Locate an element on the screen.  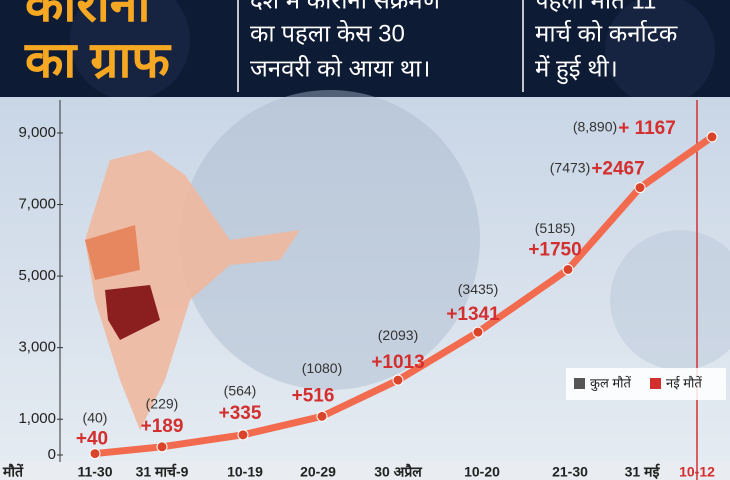
total-label: (3435) is located at coordinates (478, 289).